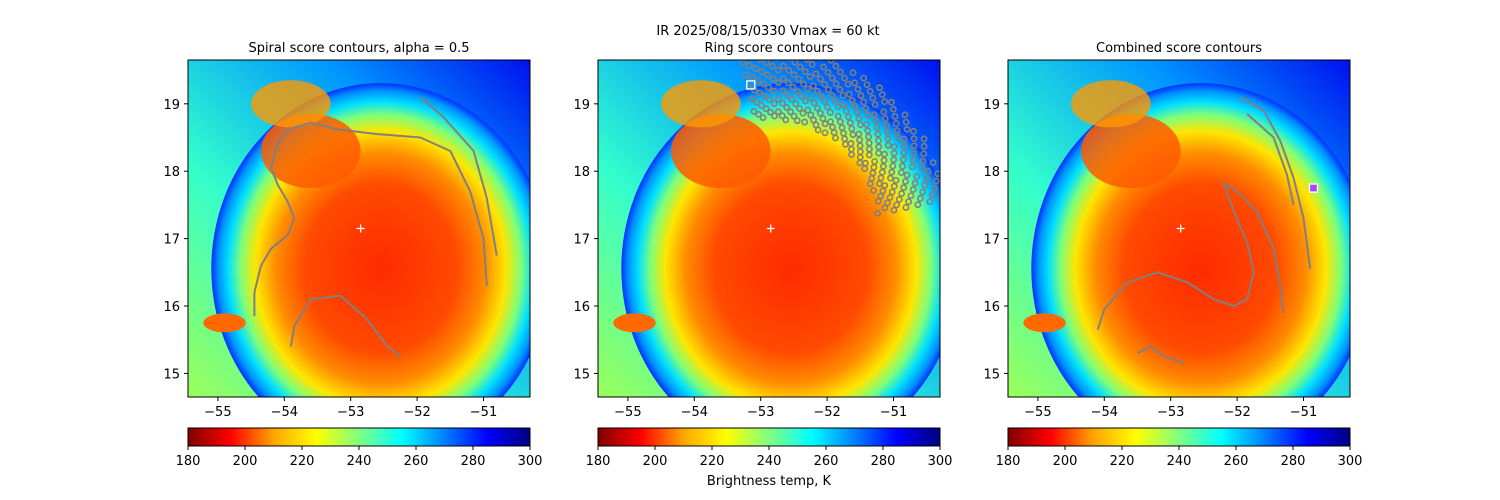 Image resolution: width=1500 pixels, height=500 pixels. Describe the element at coordinates (760, 412) in the screenshot. I see `x-tick-label: −53` at that location.